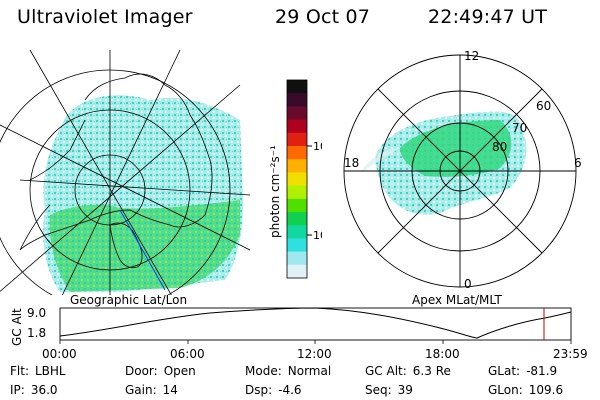  Describe the element at coordinates (315, 323) in the screenshot. I see `altitude-curve` at that location.